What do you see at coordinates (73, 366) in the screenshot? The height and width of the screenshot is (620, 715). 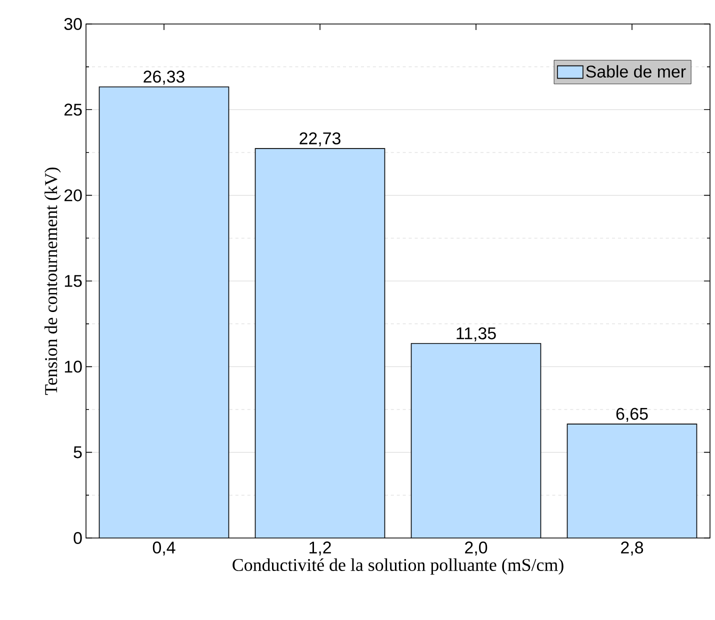 I see `y-tick-label: 10` at bounding box center [73, 366].